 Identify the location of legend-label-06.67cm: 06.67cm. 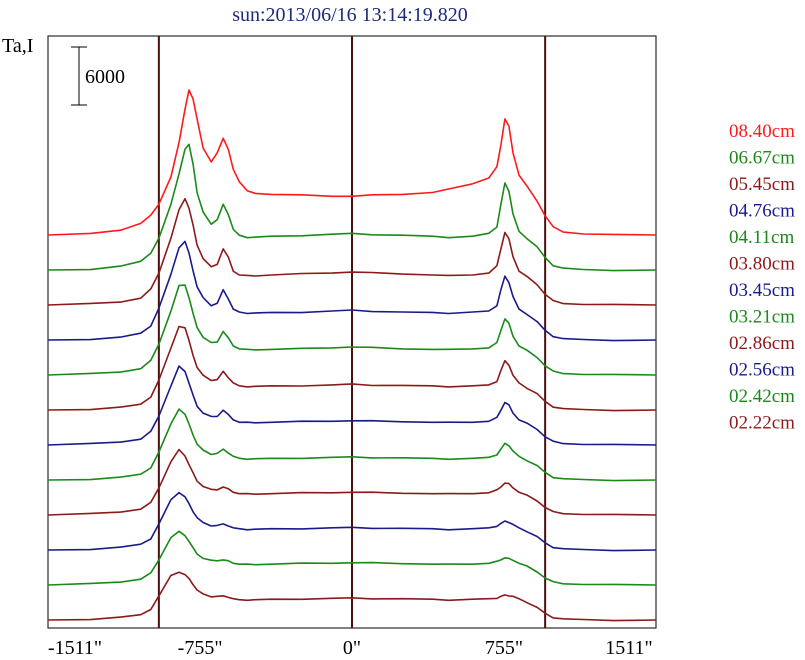
(762, 158).